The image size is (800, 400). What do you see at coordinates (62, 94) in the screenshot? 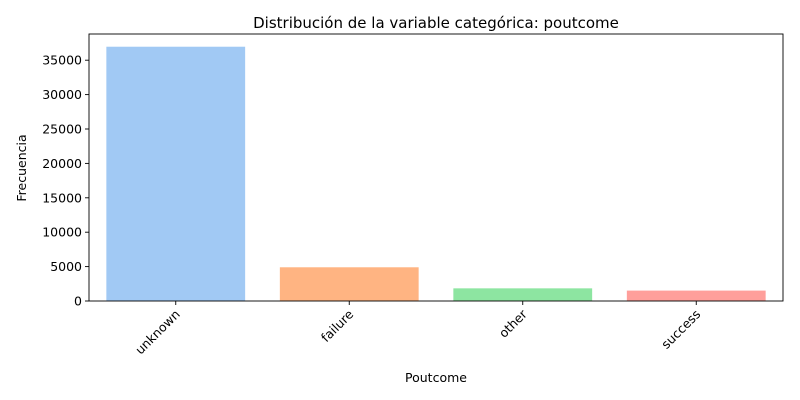
I see `y-tick-label: 30000` at bounding box center [62, 94].